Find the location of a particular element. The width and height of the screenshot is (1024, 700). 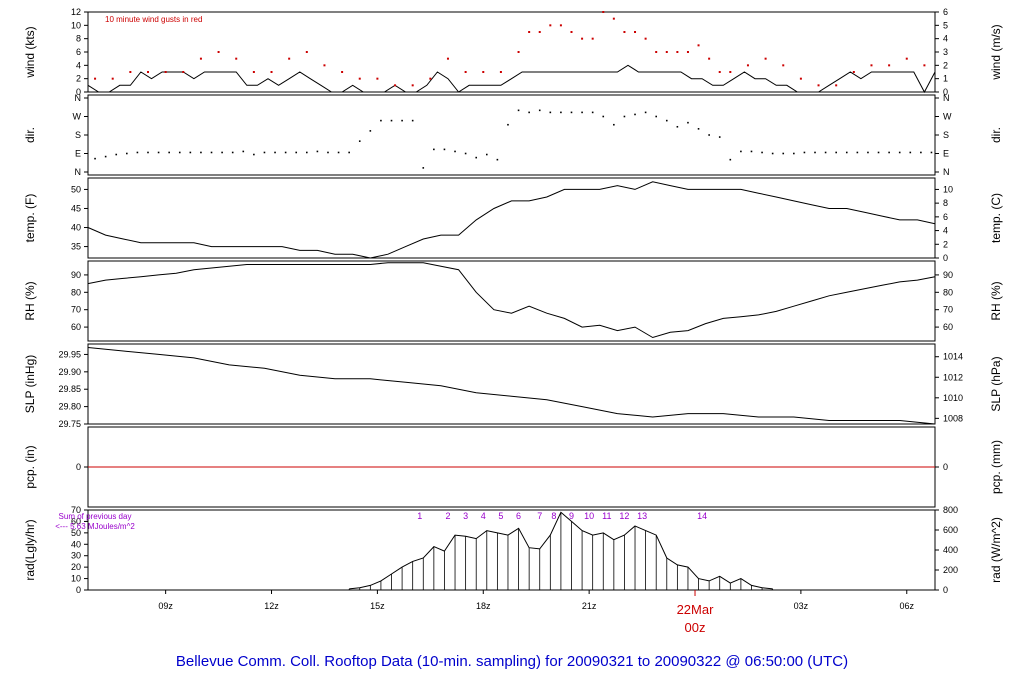

tick-label-left: S is located at coordinates (78, 135).